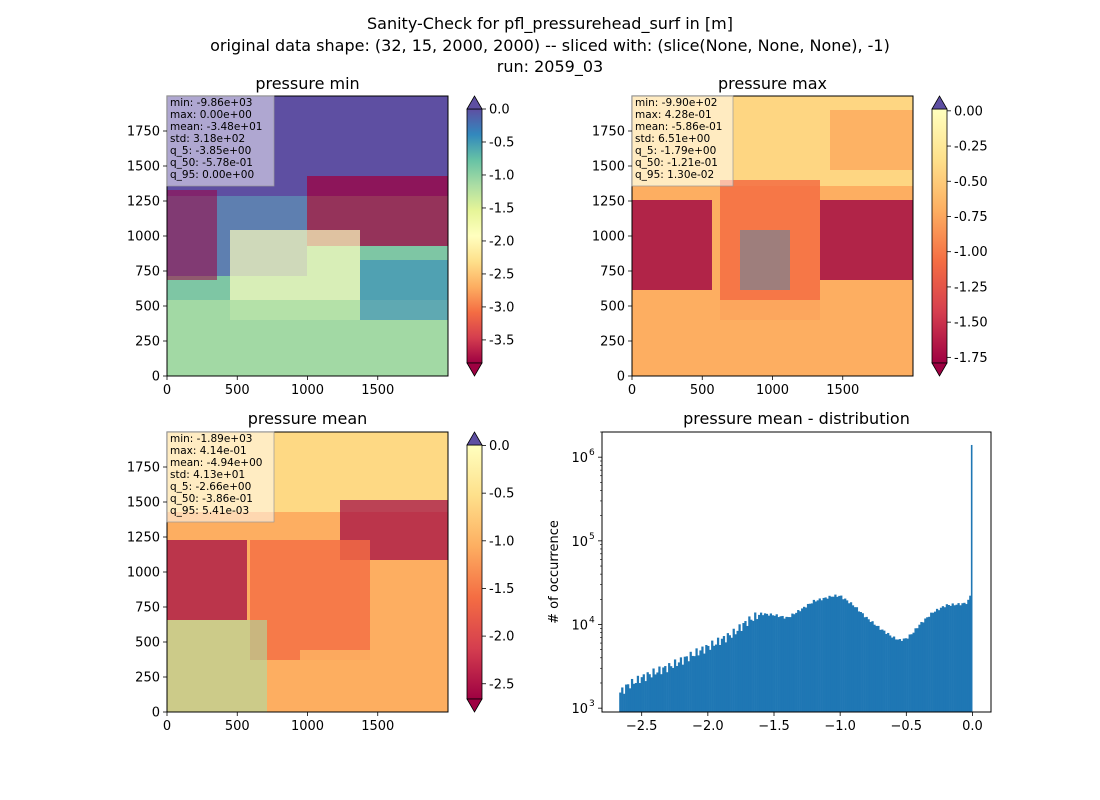 This screenshot has height=800, width=1100. What do you see at coordinates (743, 387) in the screenshot?
I see `x-axis: 0 500 1000 1500` at bounding box center [743, 387].